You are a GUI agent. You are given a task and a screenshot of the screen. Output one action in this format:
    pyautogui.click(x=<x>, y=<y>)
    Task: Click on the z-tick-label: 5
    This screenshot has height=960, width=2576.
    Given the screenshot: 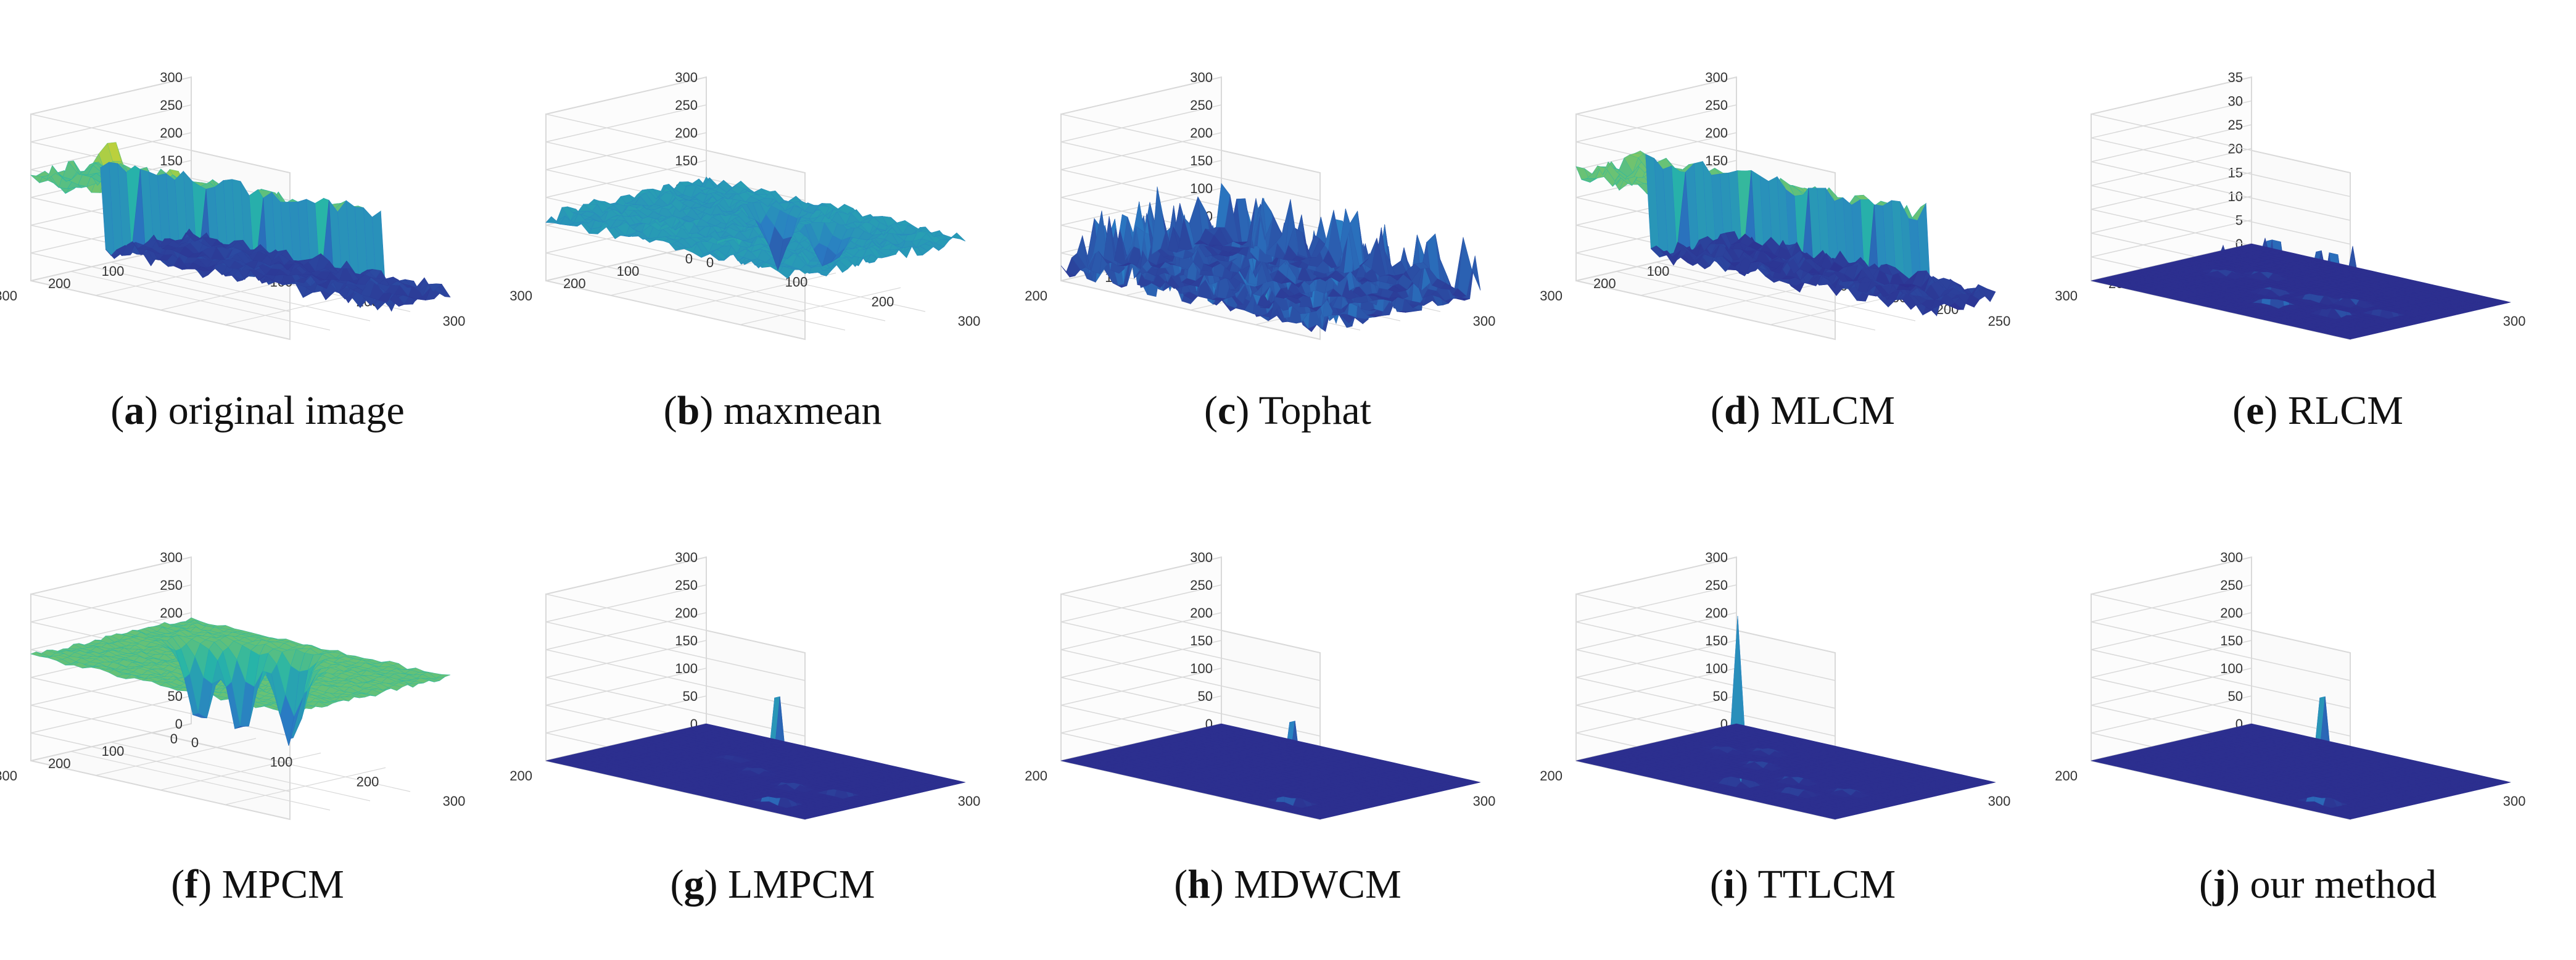 What is the action you would take?
    pyautogui.click(x=2239, y=220)
    